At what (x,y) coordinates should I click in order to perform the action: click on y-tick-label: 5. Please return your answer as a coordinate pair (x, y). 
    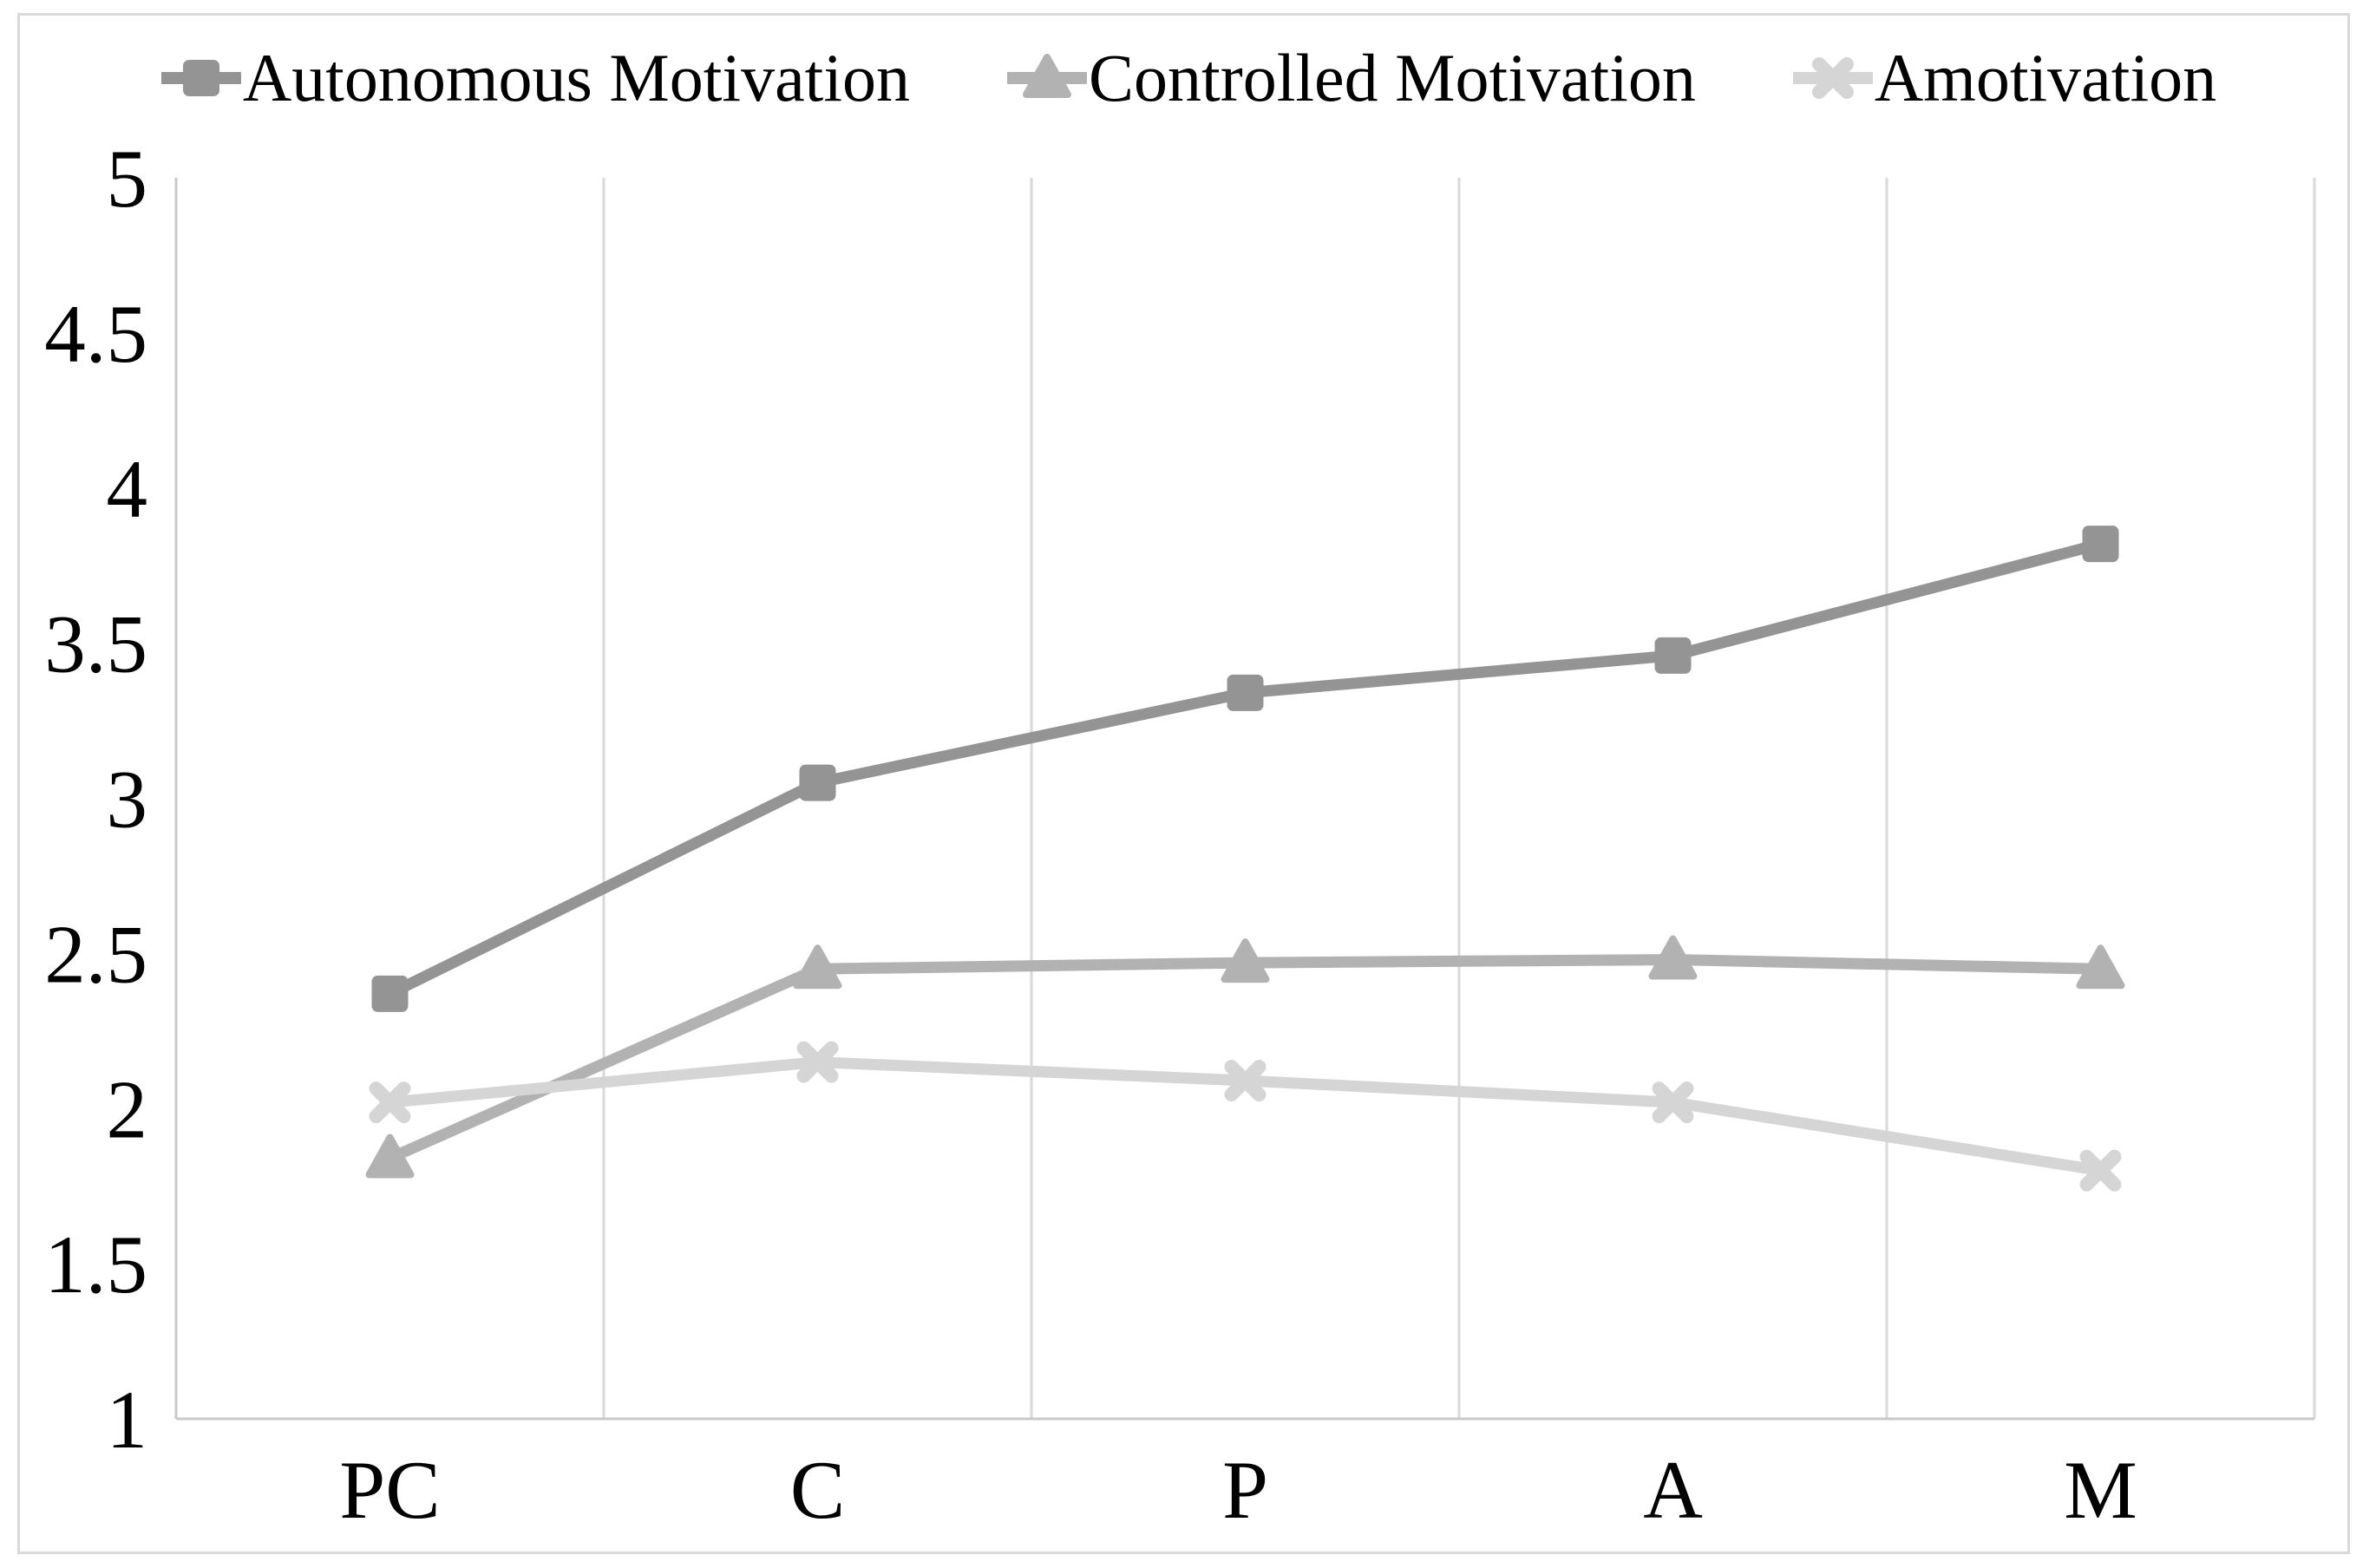
    Looking at the image, I should click on (127, 179).